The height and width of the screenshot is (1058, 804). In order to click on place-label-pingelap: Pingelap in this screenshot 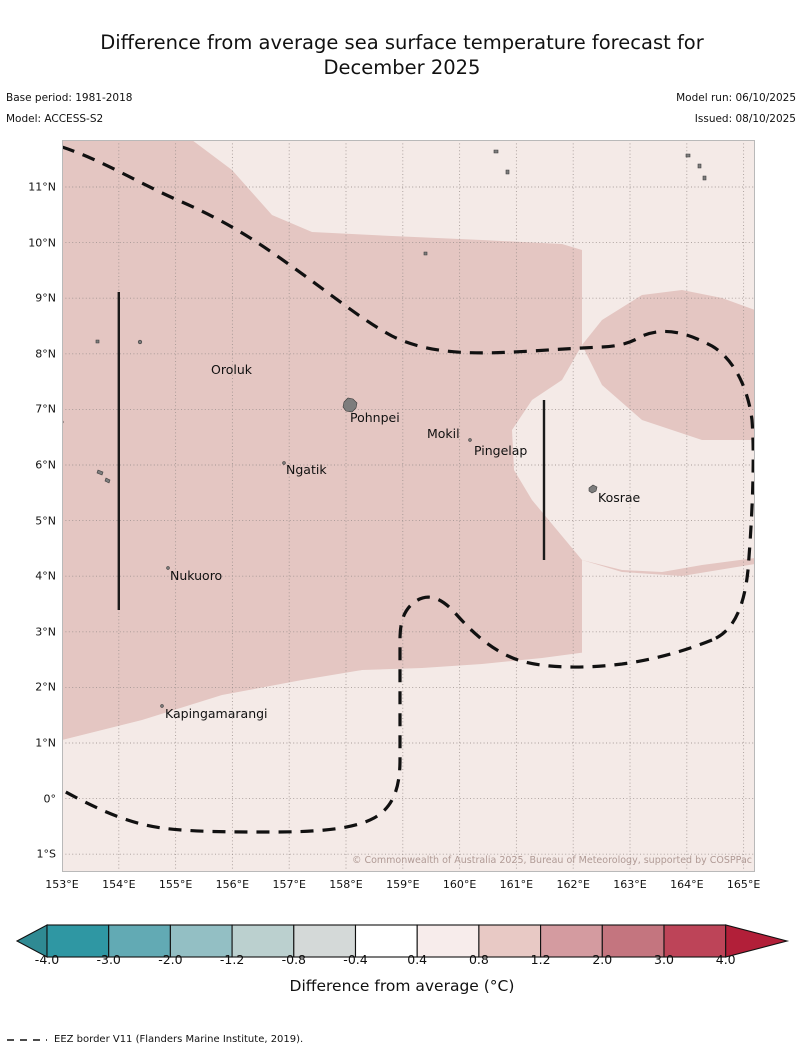, I will do `click(501, 450)`.